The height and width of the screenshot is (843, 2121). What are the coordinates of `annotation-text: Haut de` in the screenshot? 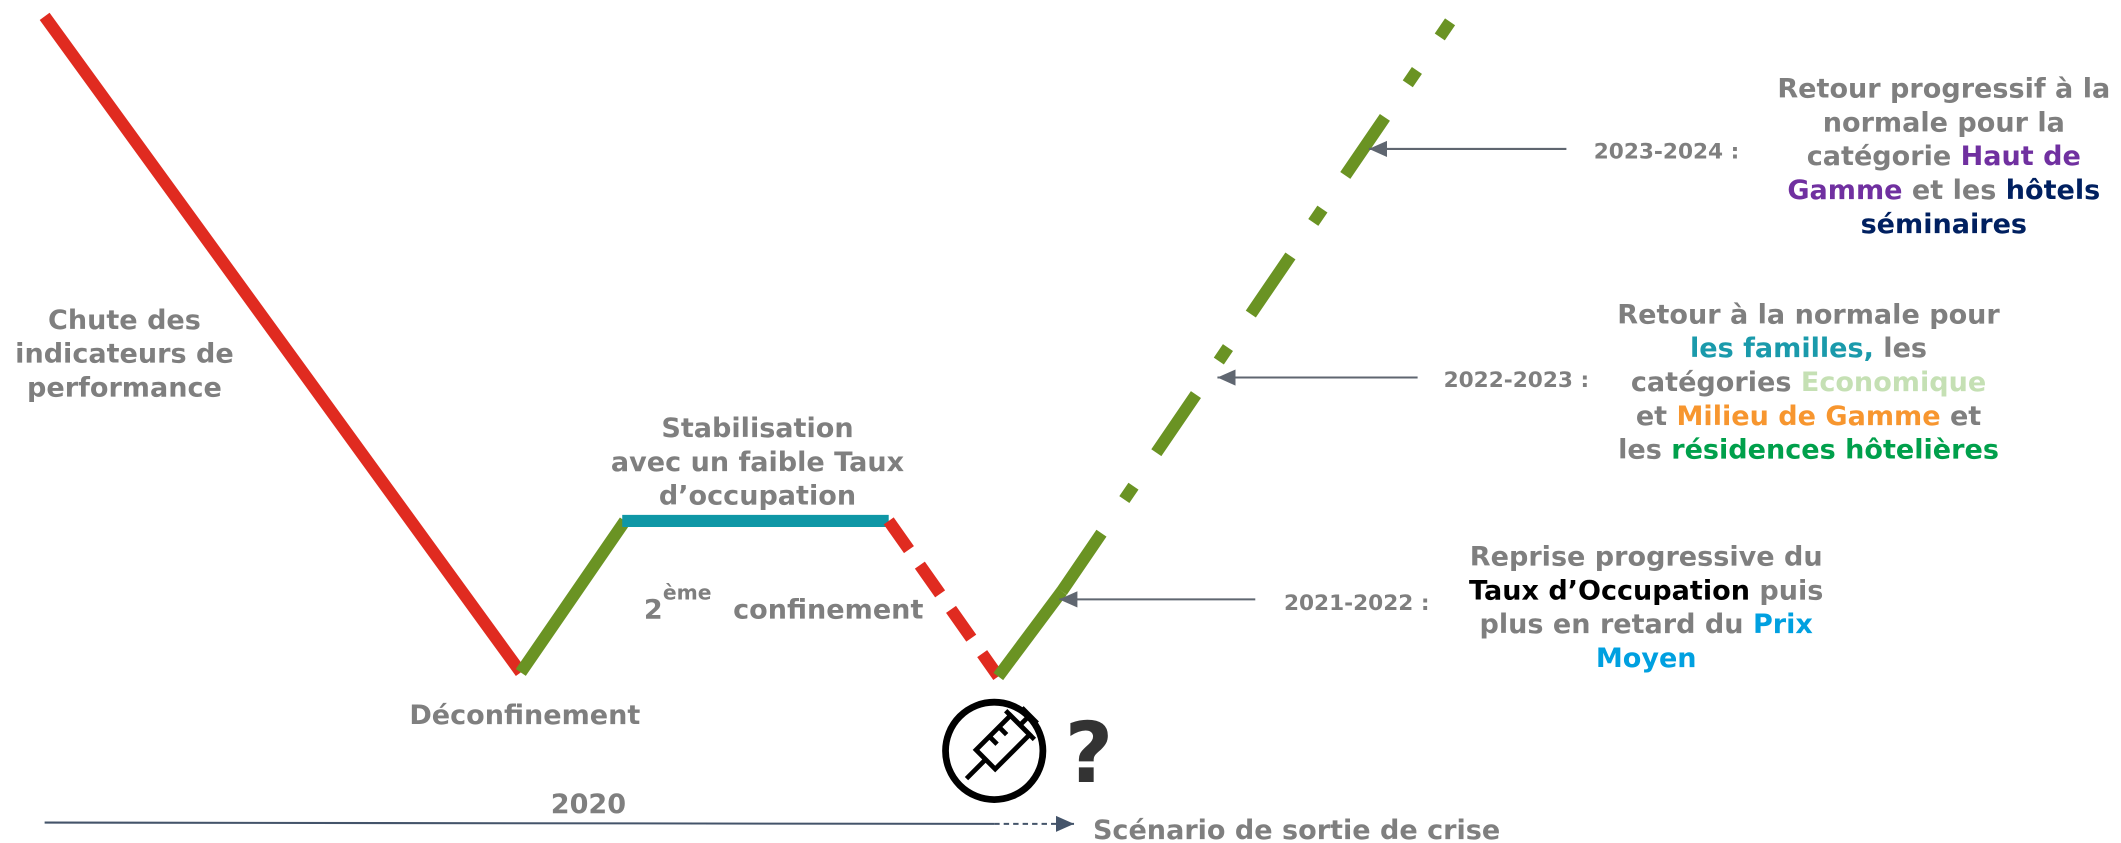 It's located at (2021, 156).